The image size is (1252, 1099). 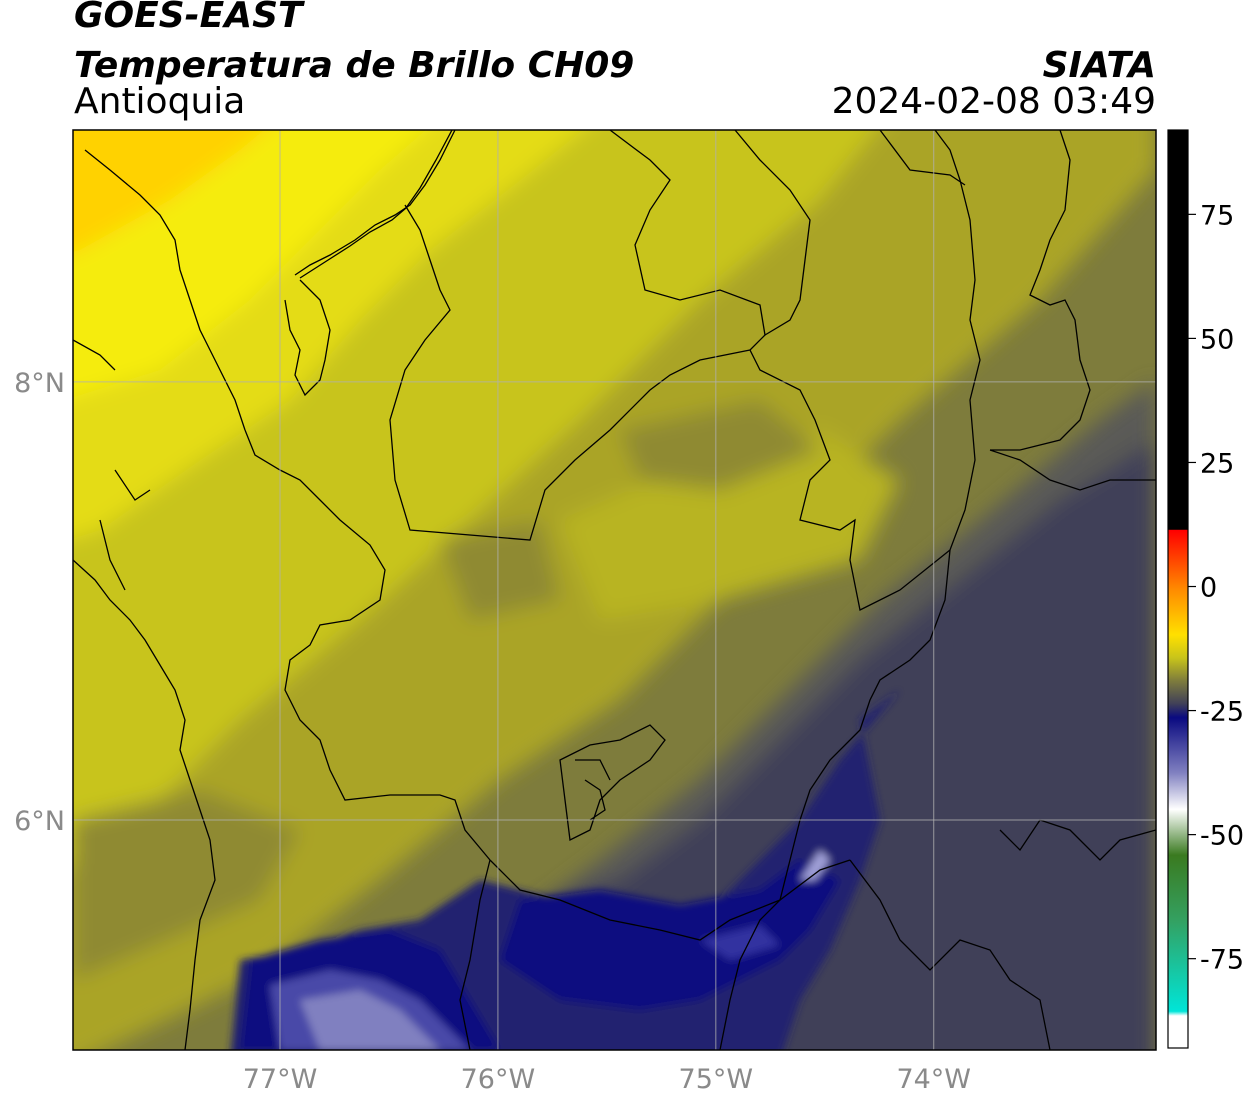 What do you see at coordinates (367, 645) in the screenshot?
I see `antioquia-west-border` at bounding box center [367, 645].